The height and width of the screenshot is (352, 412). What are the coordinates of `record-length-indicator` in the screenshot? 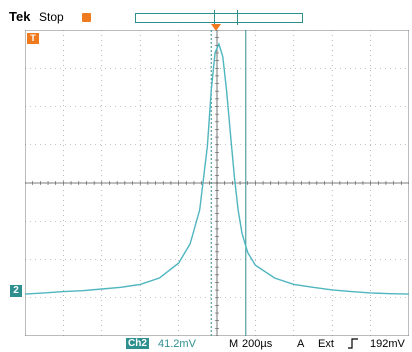 It's located at (219, 18).